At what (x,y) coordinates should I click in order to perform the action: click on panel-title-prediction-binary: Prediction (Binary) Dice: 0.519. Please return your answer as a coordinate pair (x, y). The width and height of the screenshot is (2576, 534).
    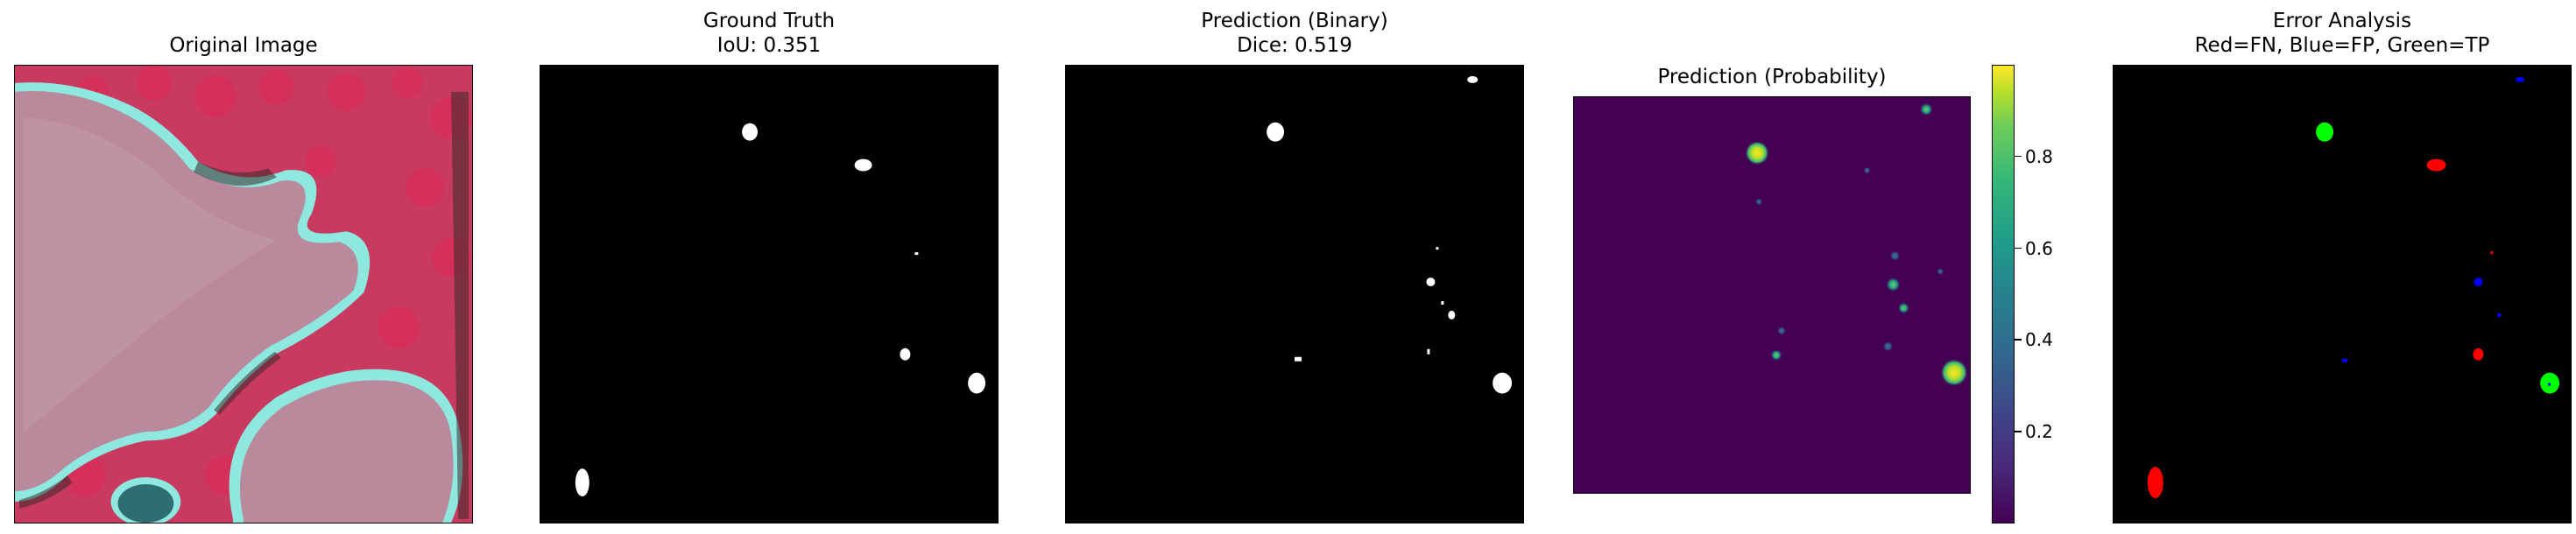
    Looking at the image, I should click on (1294, 33).